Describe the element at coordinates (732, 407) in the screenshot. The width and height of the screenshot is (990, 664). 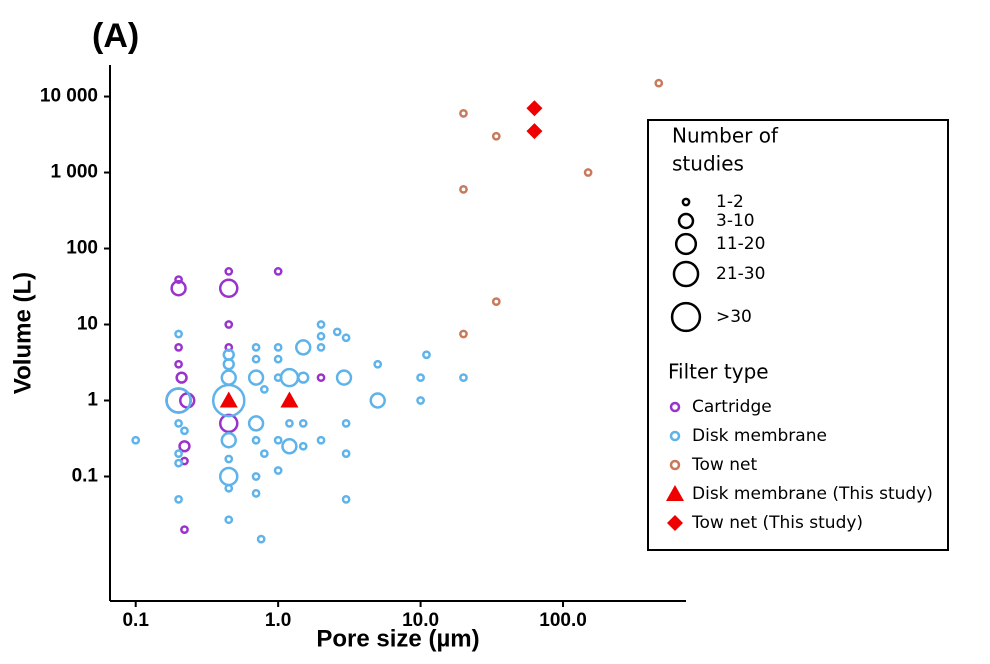
I see `legend-label: Cartridge` at that location.